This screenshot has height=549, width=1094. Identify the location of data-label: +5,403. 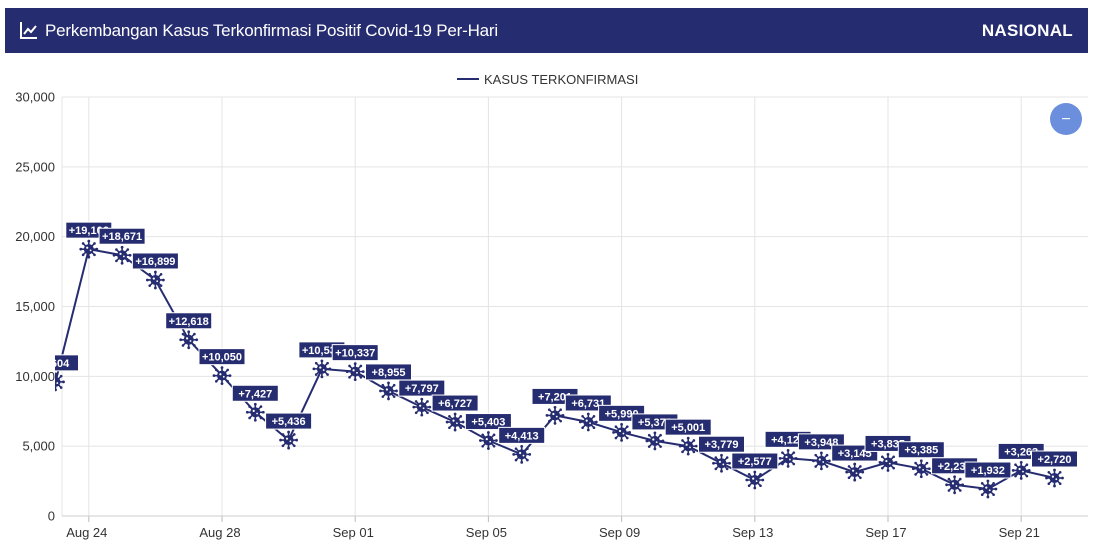
(488, 422).